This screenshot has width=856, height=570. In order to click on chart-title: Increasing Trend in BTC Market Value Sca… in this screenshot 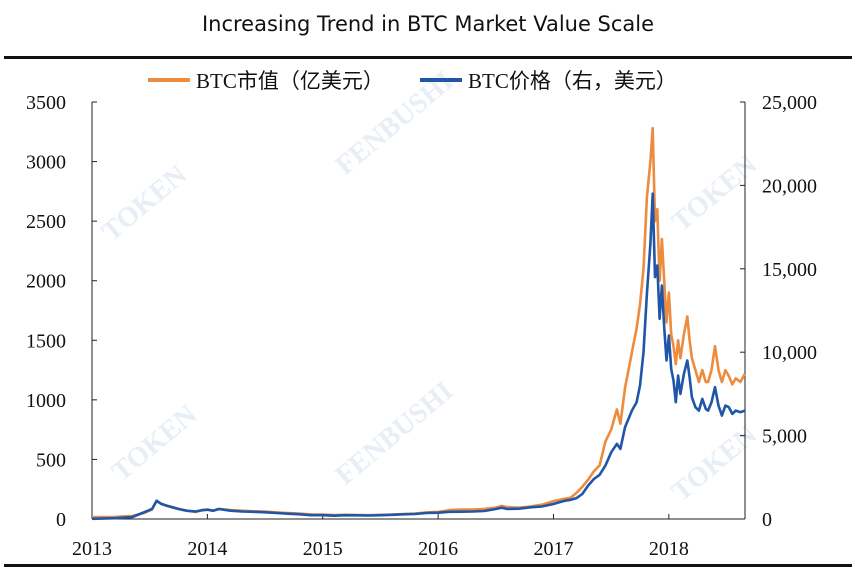, I will do `click(428, 24)`.